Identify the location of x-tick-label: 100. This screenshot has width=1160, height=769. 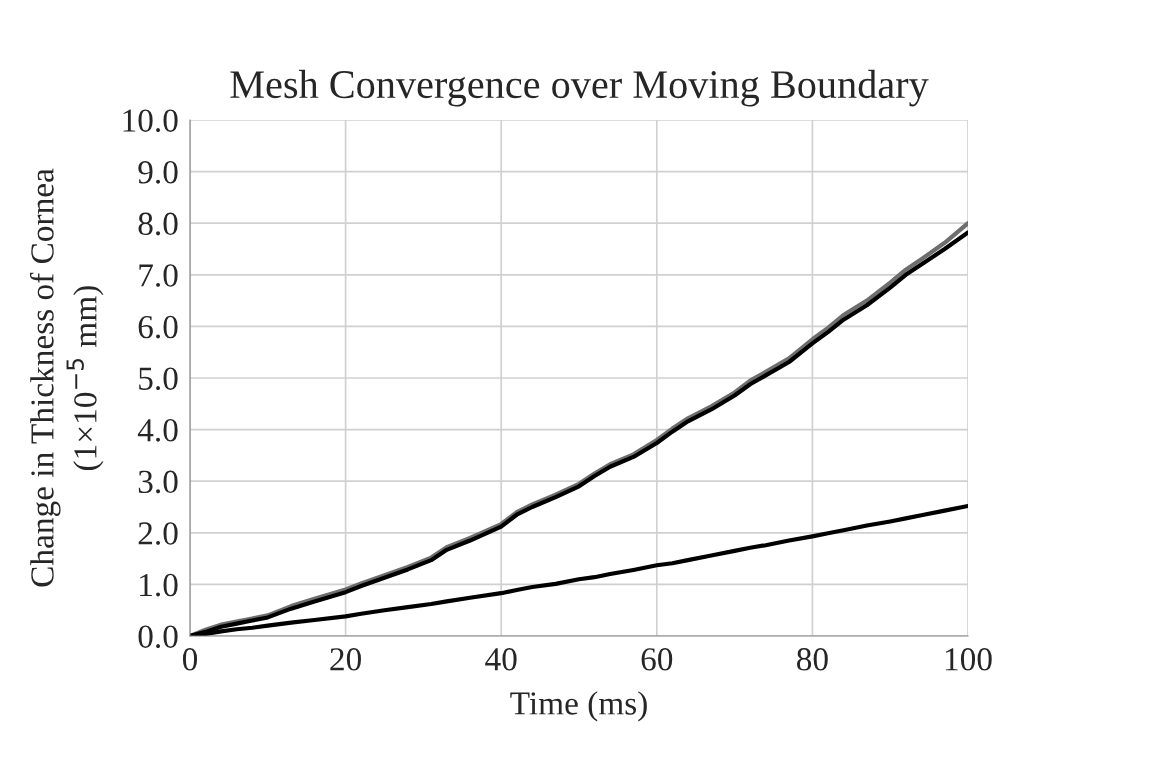
(968, 659).